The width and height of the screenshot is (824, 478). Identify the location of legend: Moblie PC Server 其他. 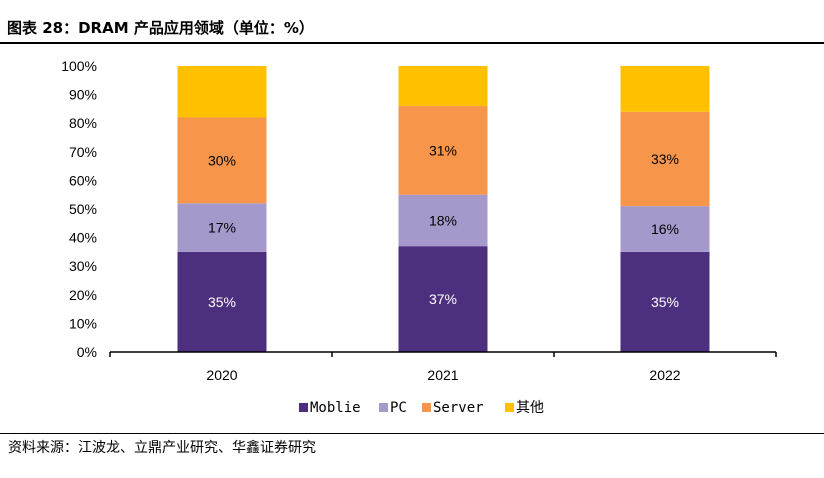
(421, 408).